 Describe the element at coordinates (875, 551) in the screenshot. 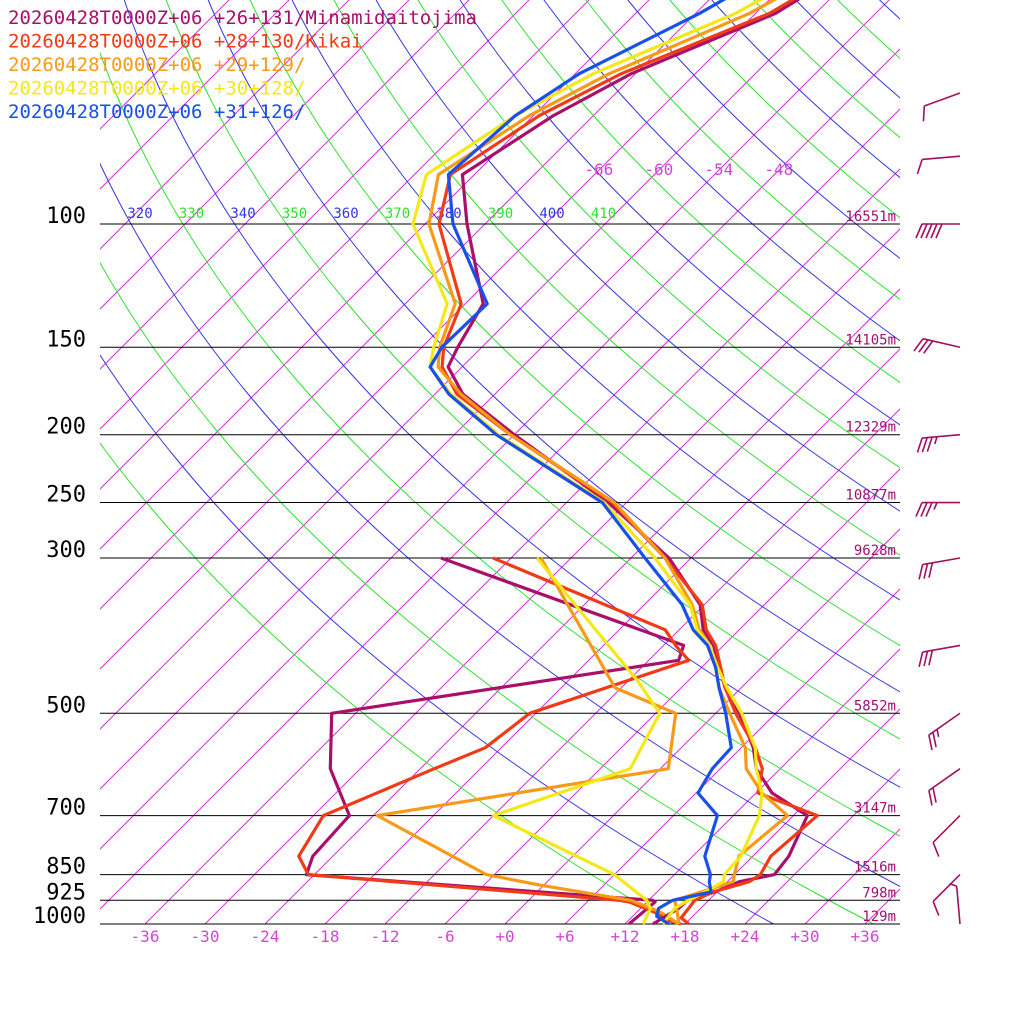

I see `height-label: 9628m` at that location.